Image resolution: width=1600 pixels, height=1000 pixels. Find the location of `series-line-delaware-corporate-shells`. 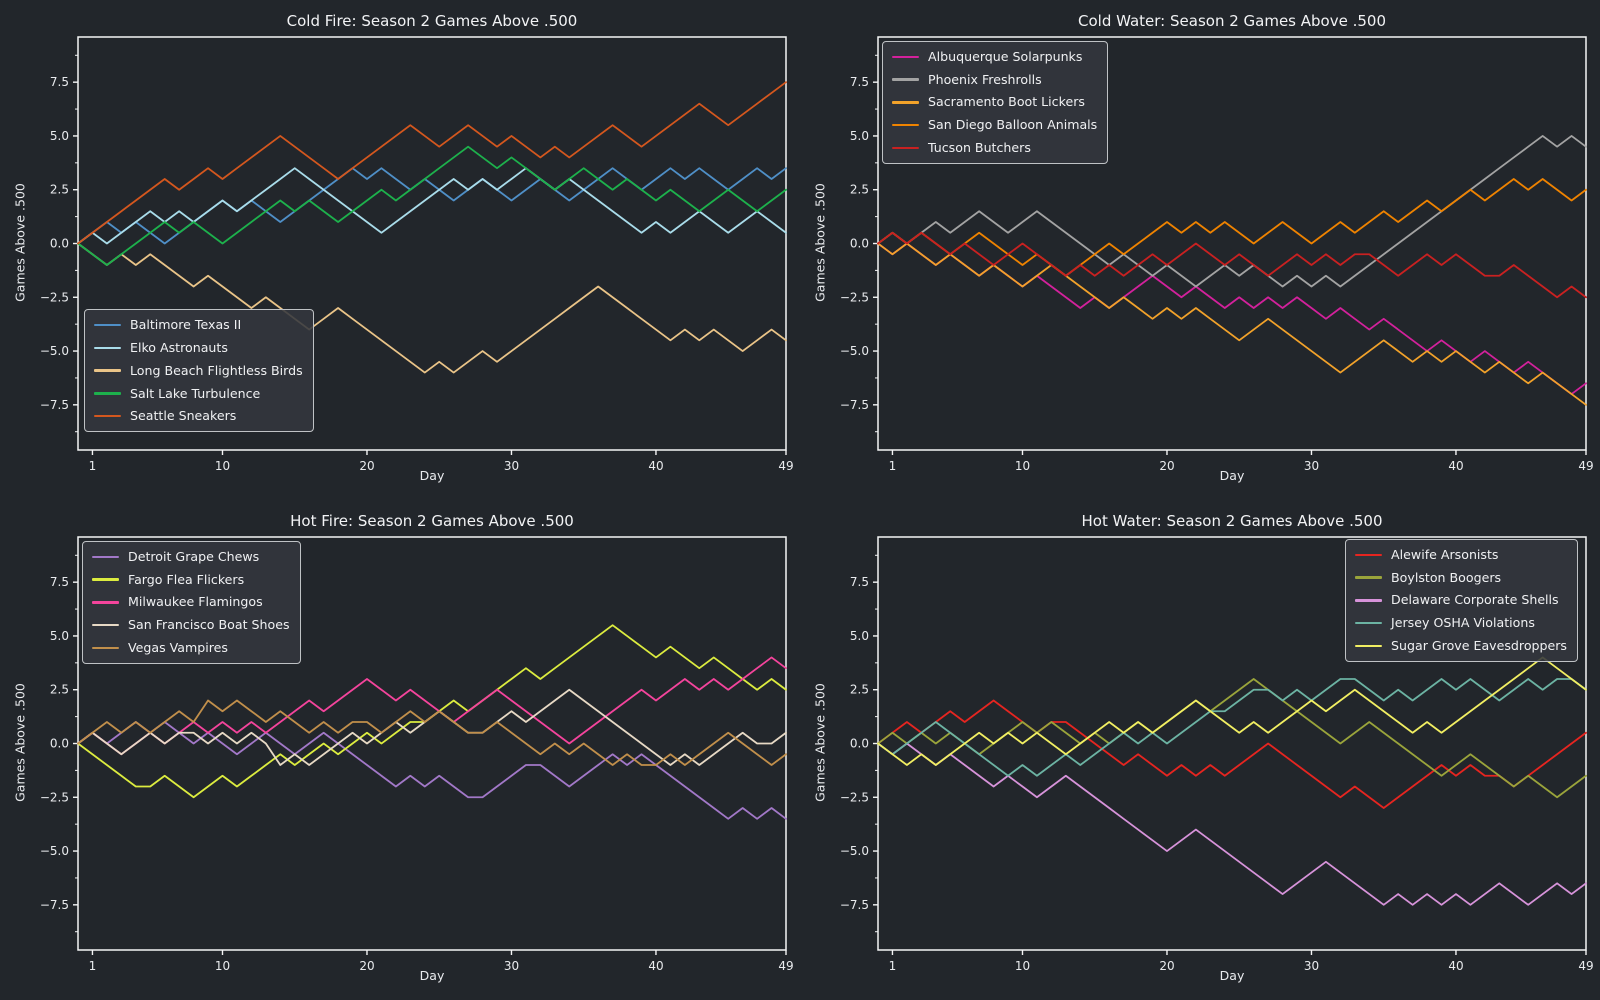

series-line-delaware-corporate-shells is located at coordinates (1232, 824).